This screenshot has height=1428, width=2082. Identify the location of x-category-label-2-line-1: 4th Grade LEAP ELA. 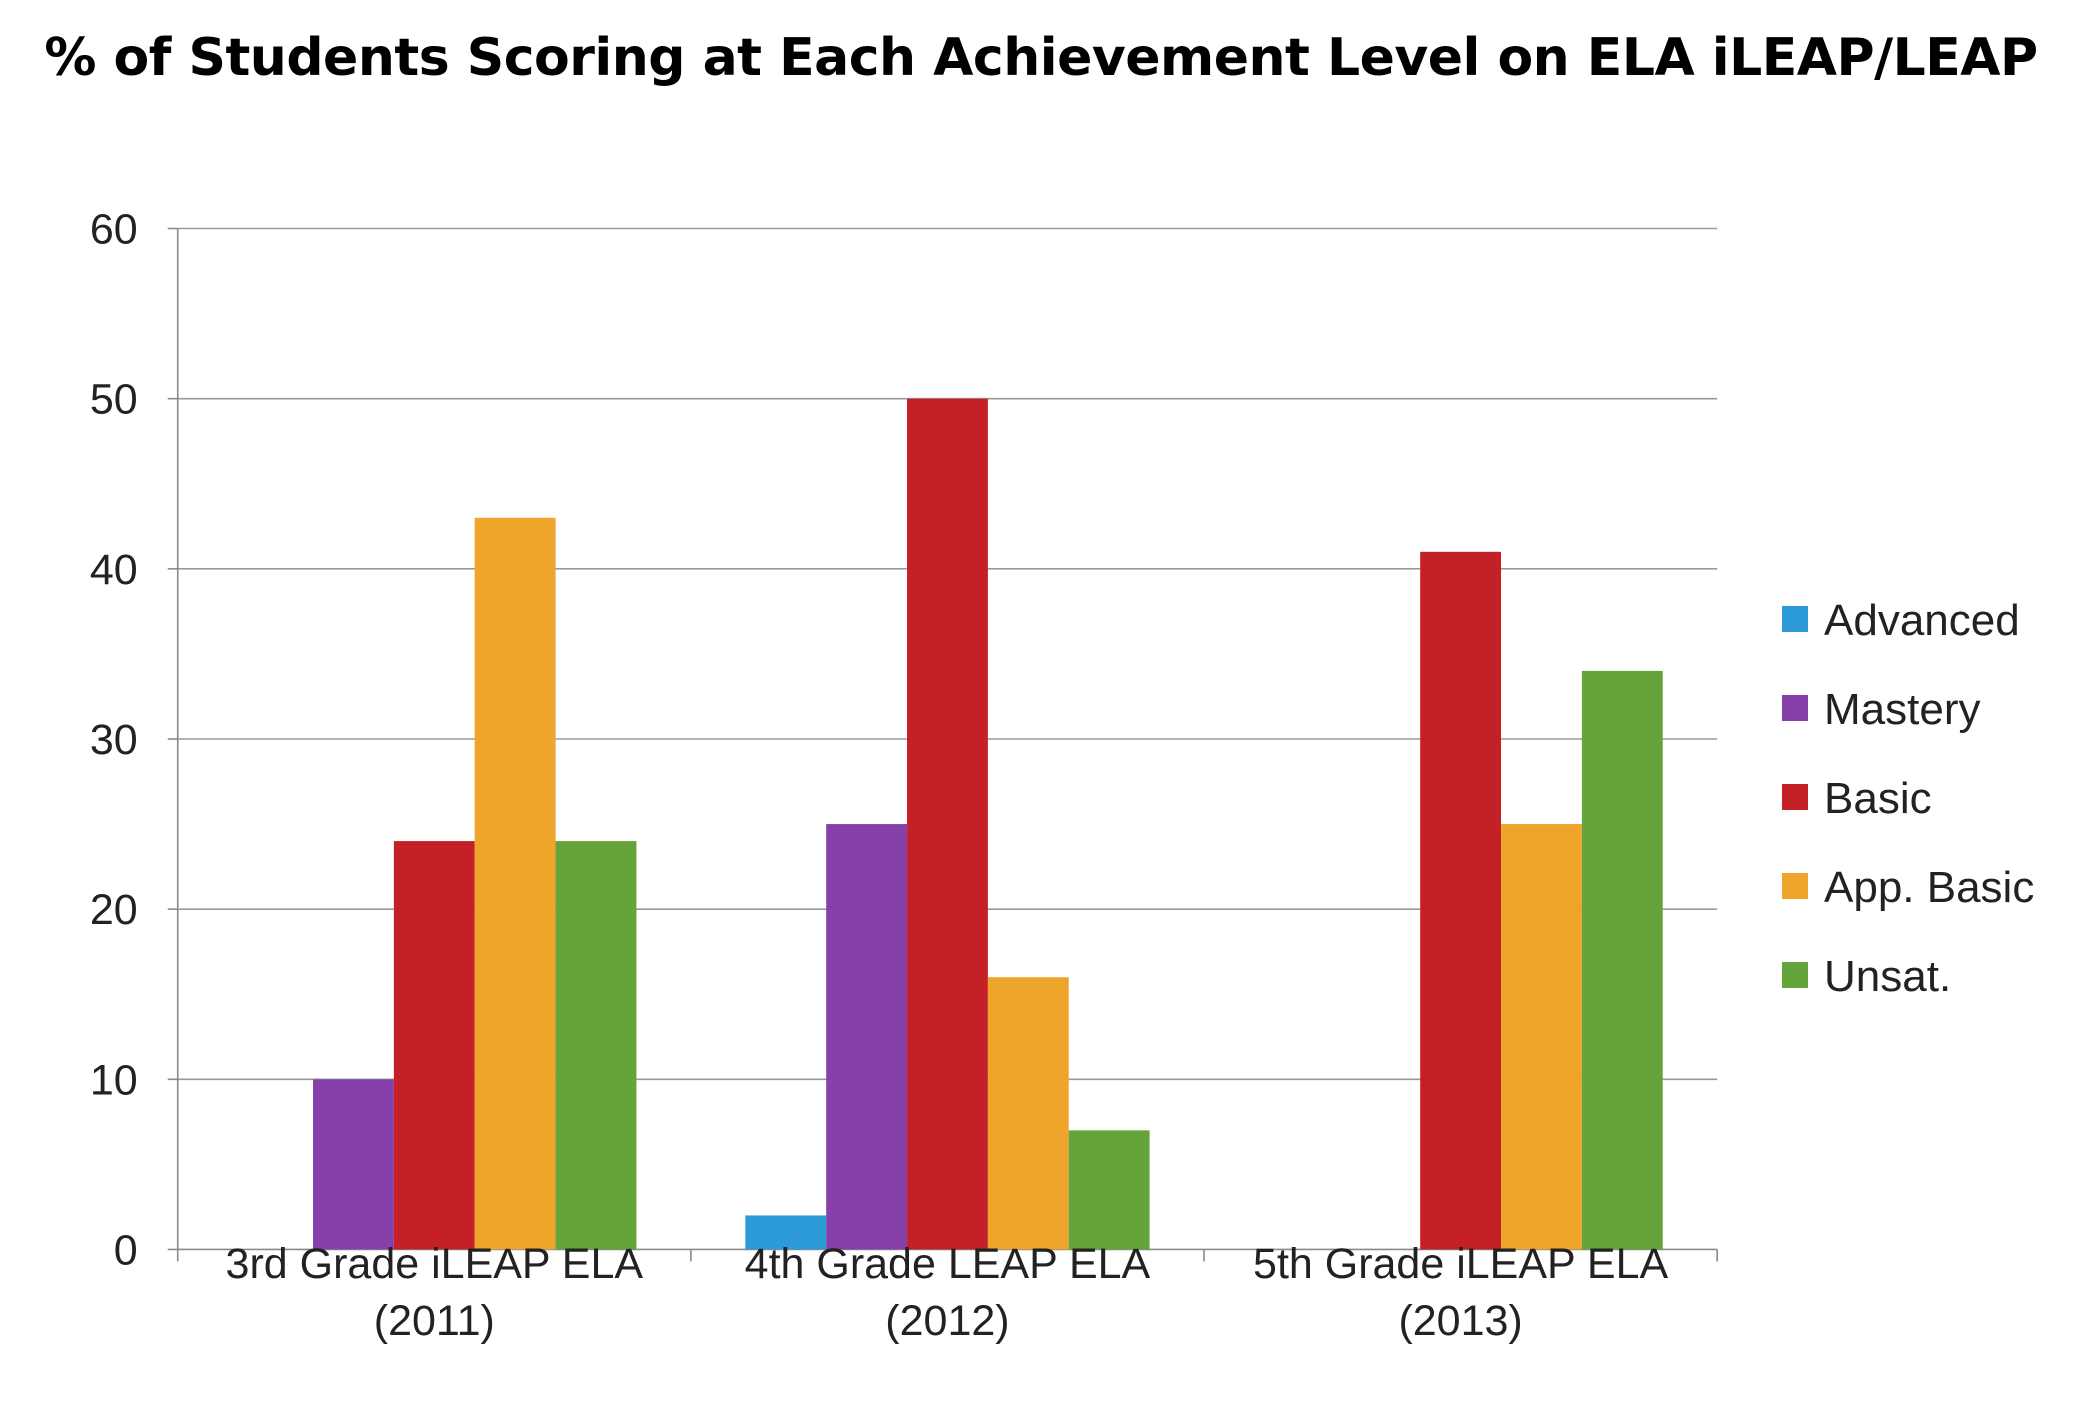
(948, 1264).